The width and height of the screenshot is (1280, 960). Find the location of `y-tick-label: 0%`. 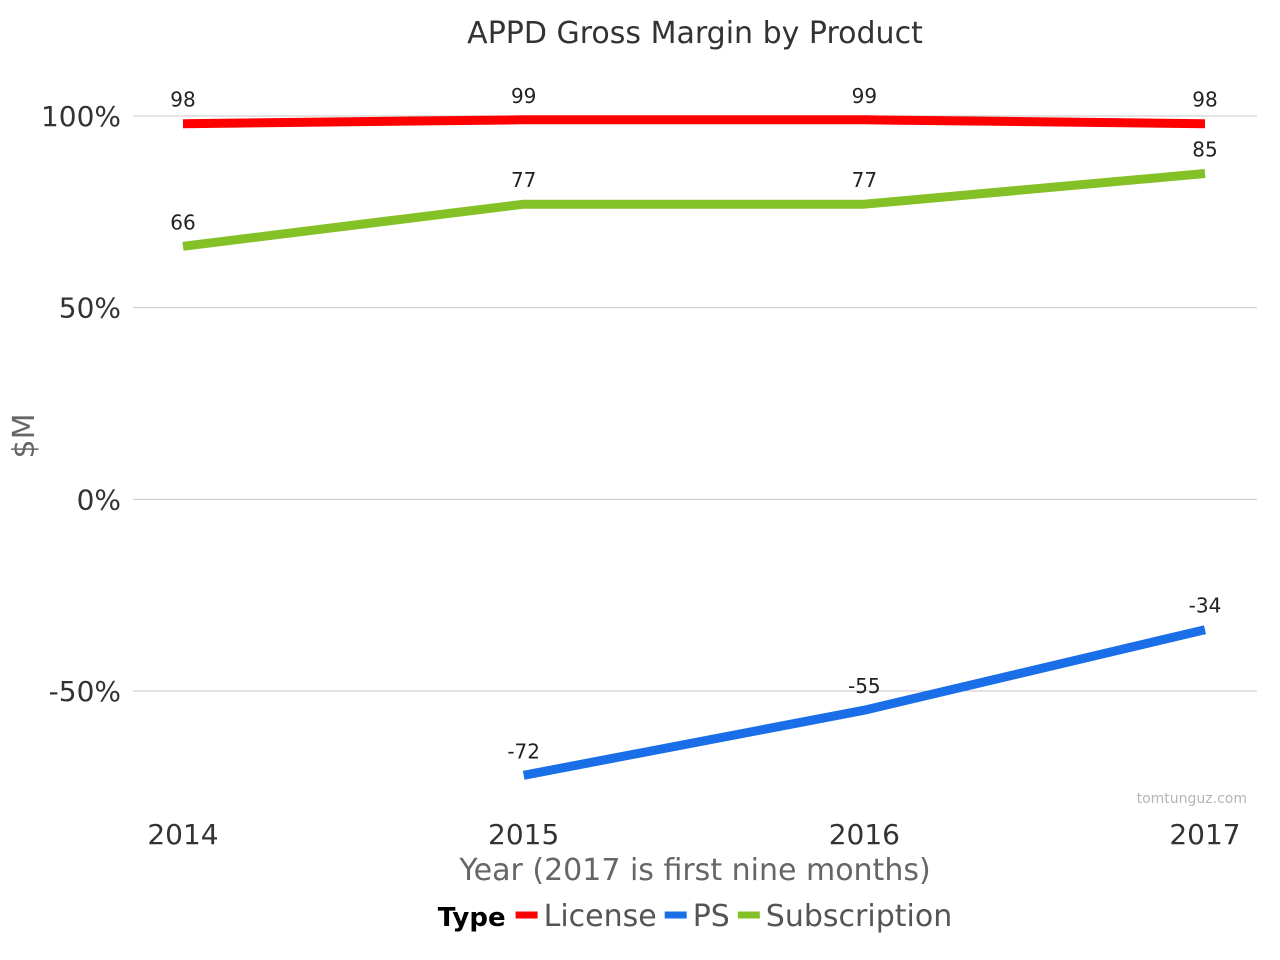

y-tick-label: 0% is located at coordinates (99, 499).